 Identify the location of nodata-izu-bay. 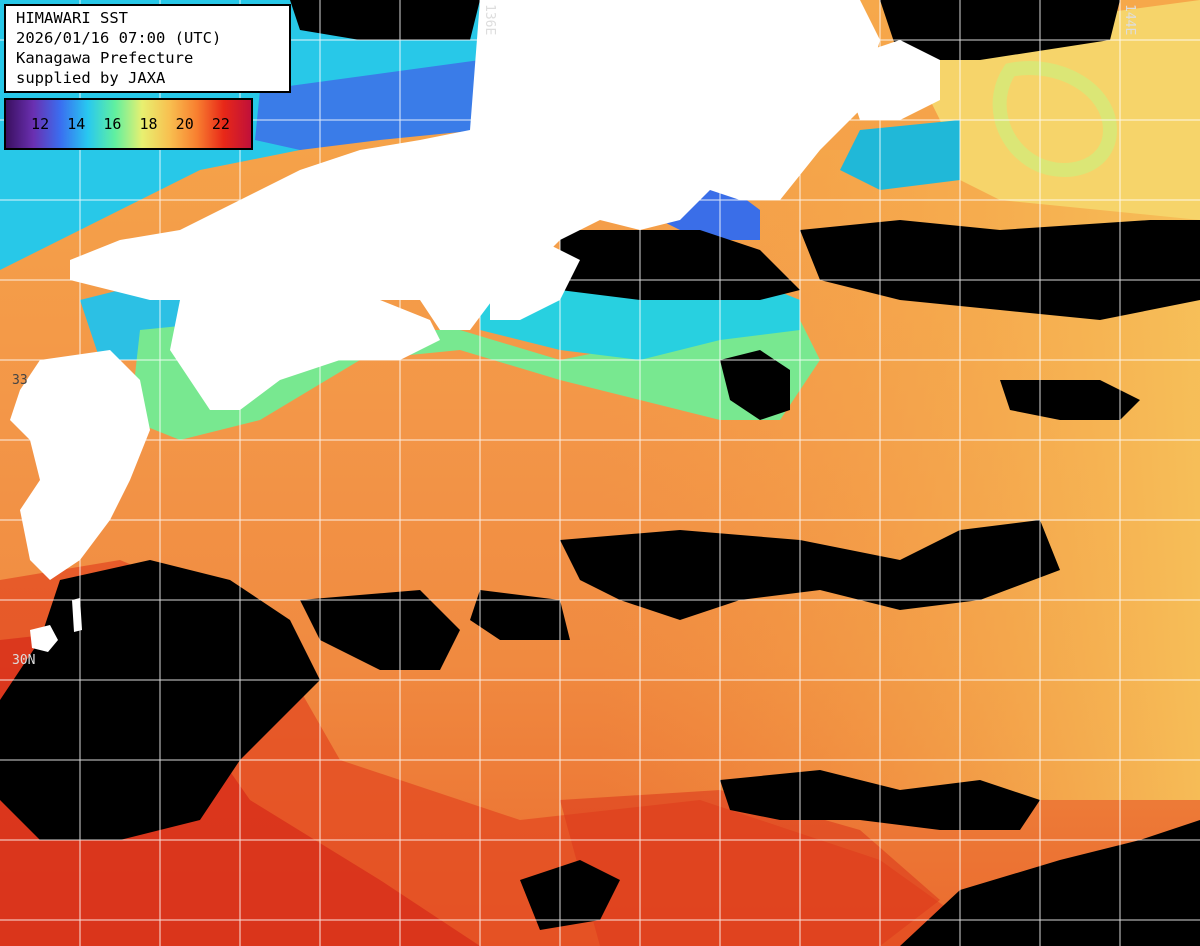
(755, 385).